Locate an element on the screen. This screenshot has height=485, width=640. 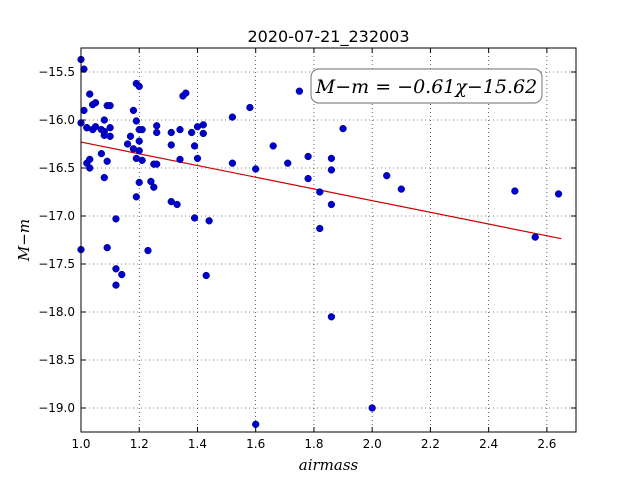
x-tick-label: 1.0 is located at coordinates (80, 444).